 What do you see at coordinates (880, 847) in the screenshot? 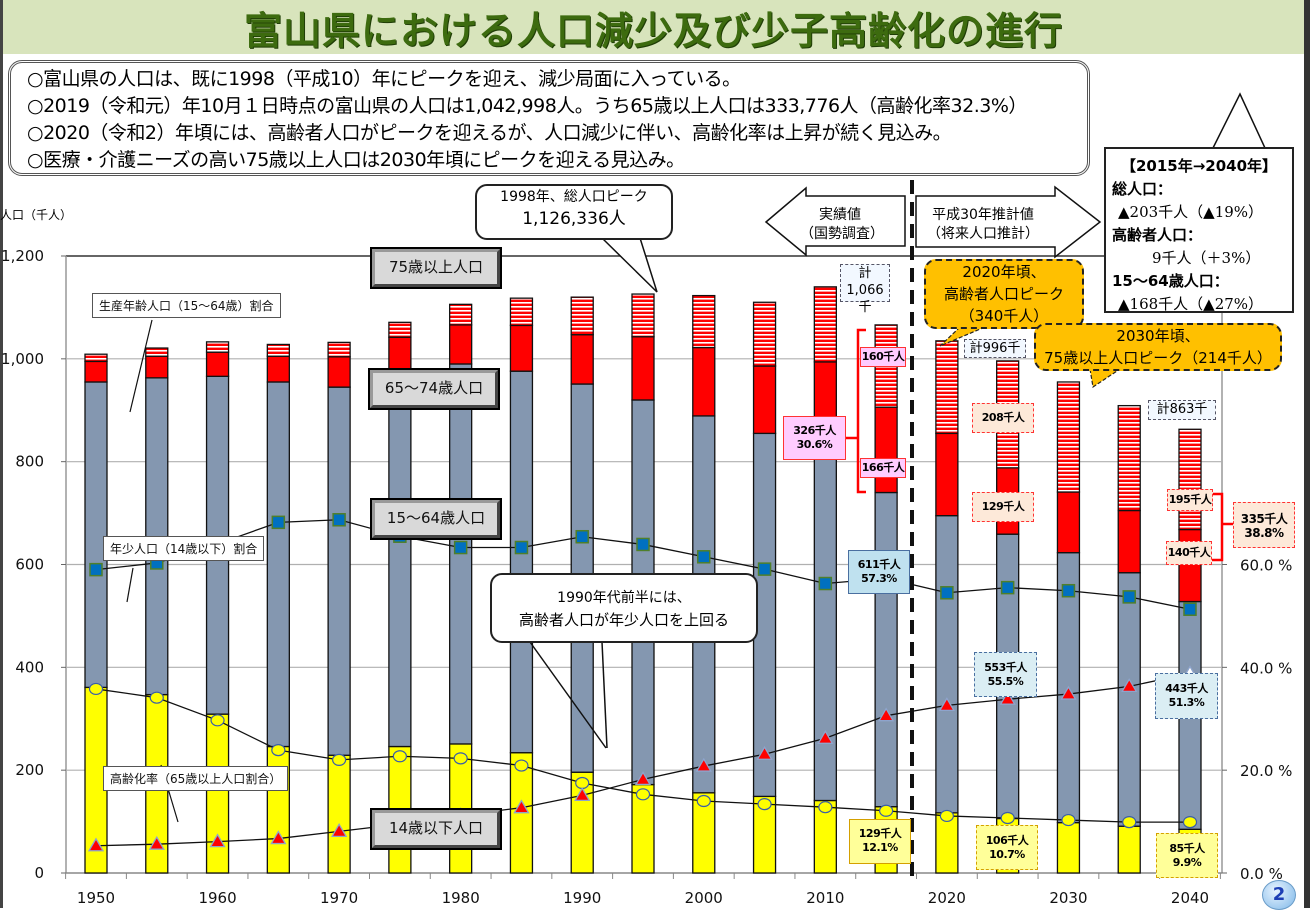
I see `value-text: 12.1%` at bounding box center [880, 847].